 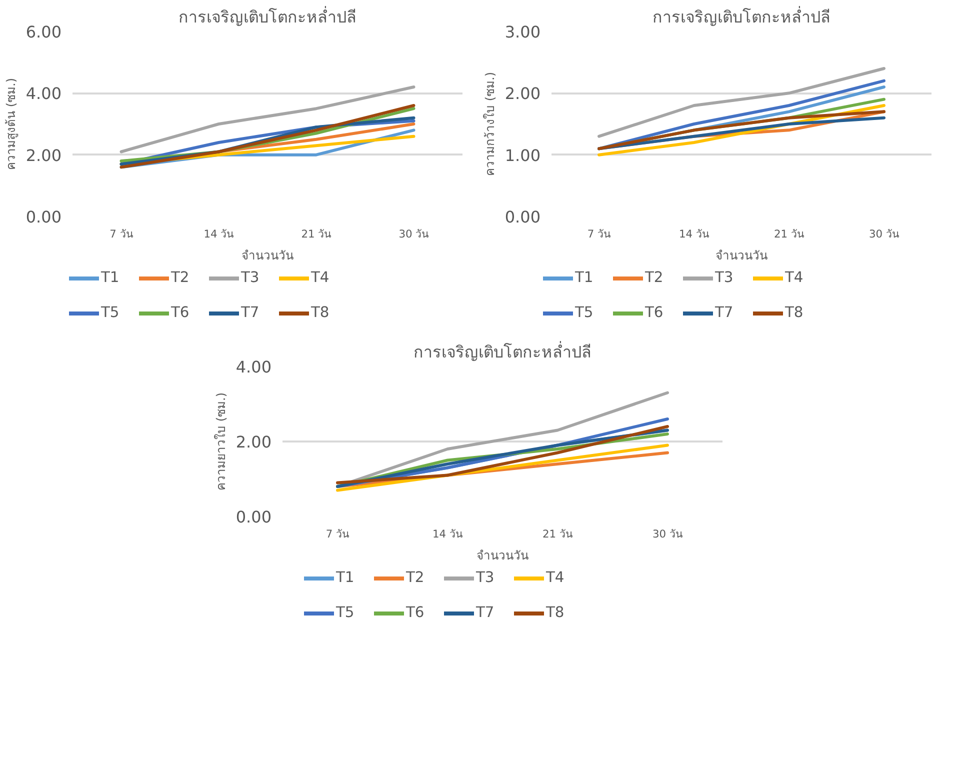 I want to click on y-axis-title: ความกว้างใบ (ซม.), so click(x=489, y=124).